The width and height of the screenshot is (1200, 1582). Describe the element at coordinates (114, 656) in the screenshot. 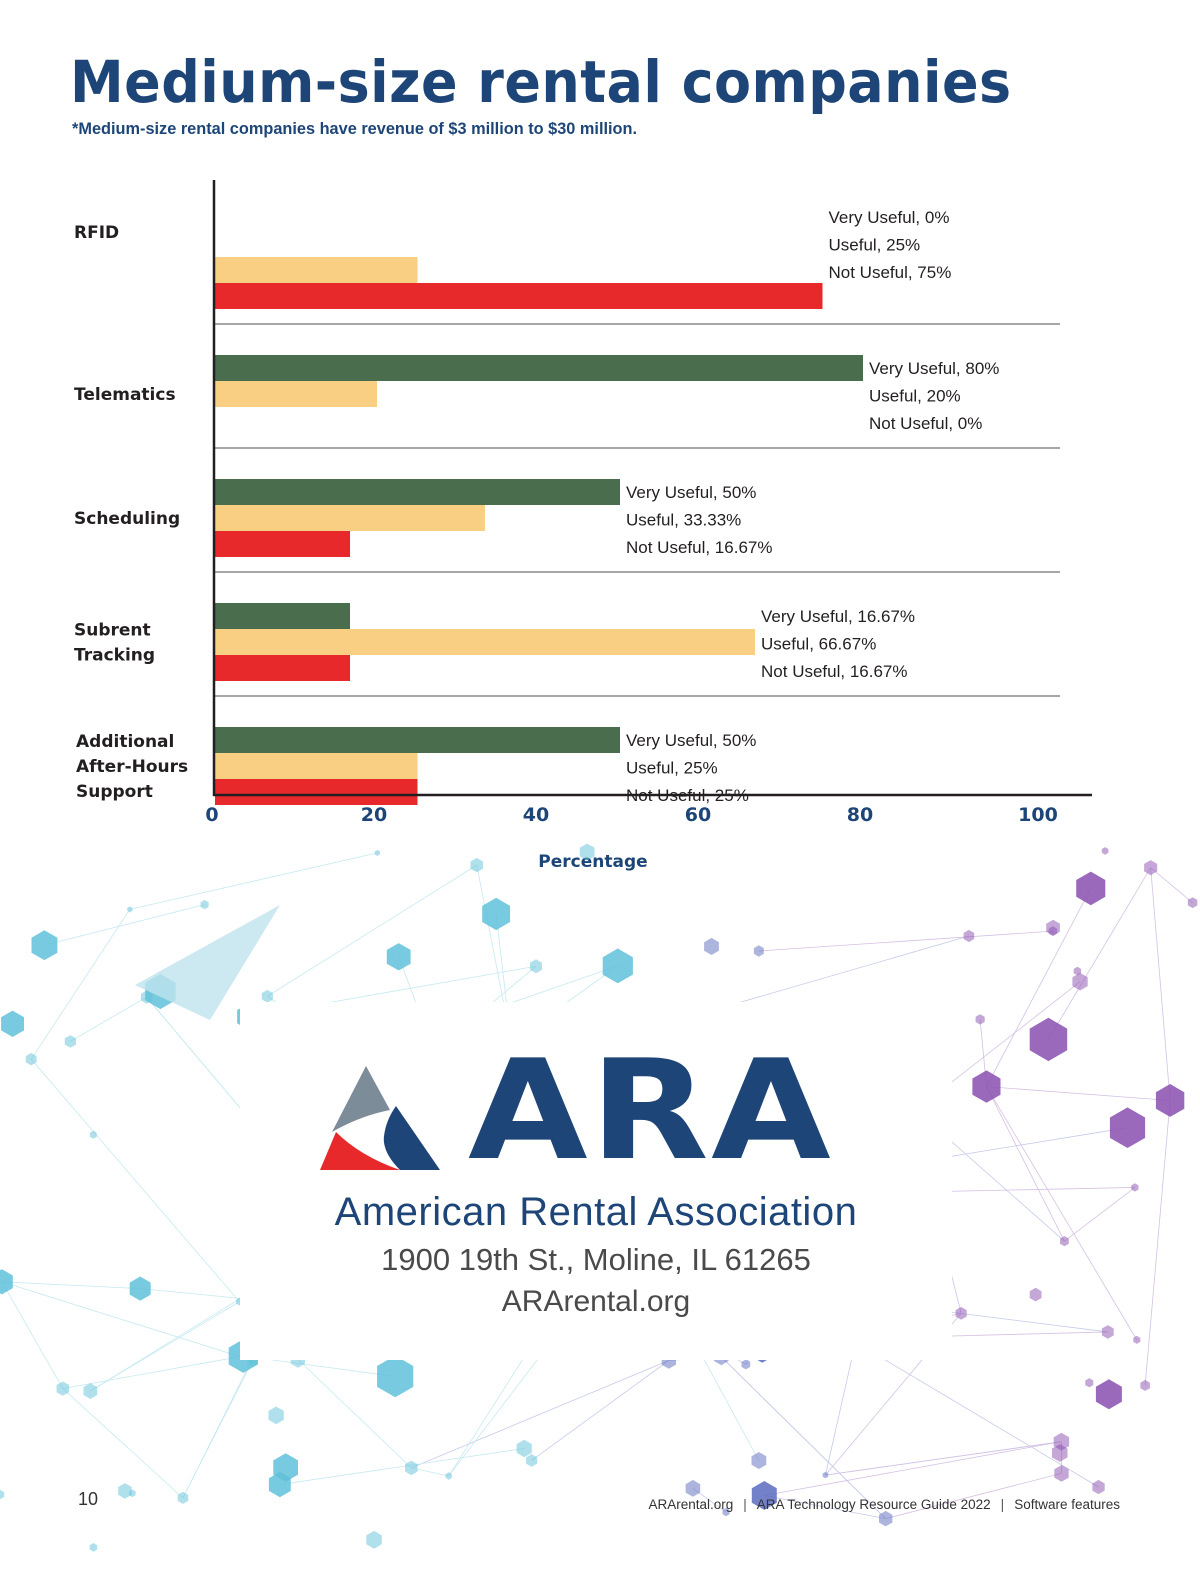

I see `category-label: Tracking` at that location.